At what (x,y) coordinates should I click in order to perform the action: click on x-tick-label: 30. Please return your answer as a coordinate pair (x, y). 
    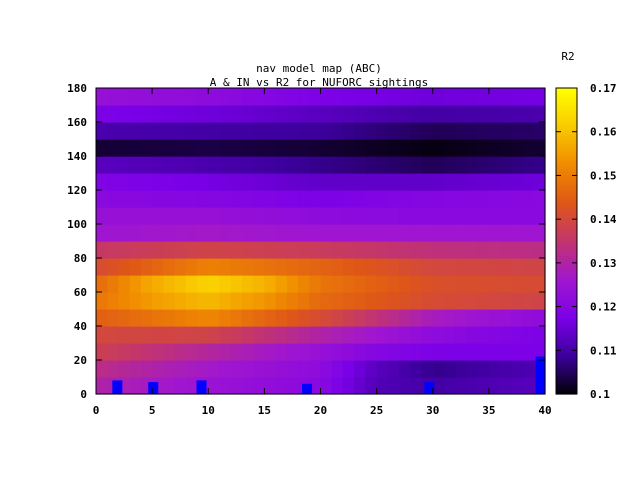
    Looking at the image, I should click on (432, 410).